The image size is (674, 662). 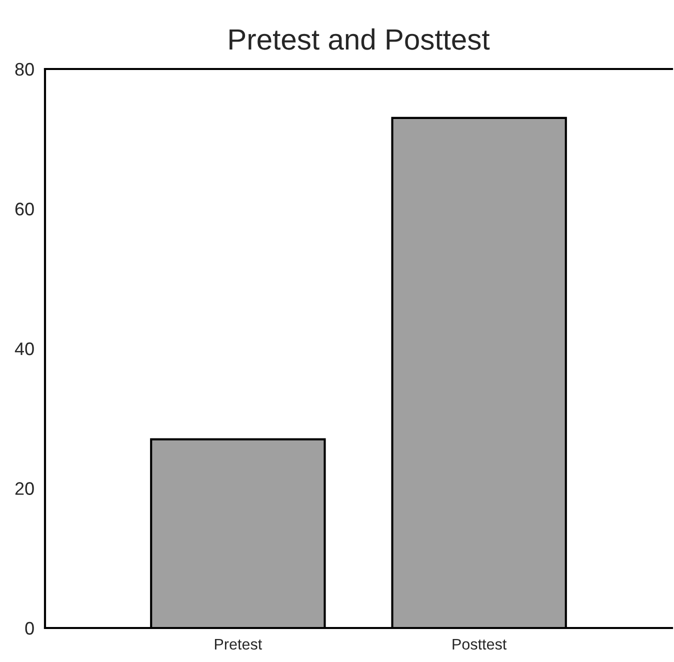 I want to click on y-tick-label: 80, so click(x=24, y=69).